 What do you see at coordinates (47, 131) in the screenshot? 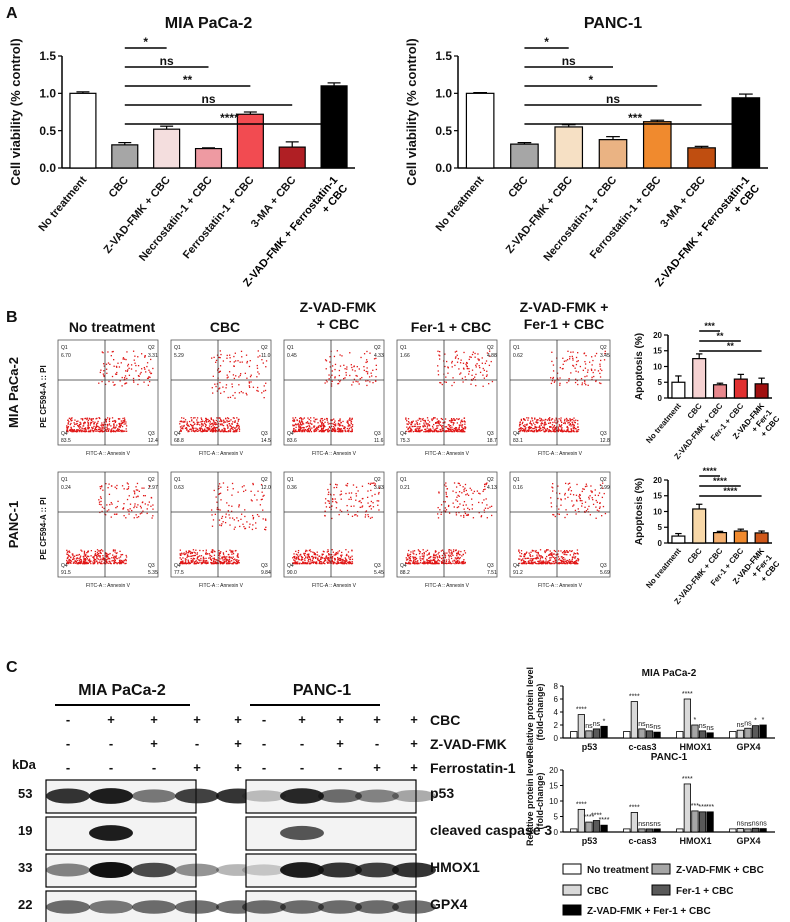
I see `y-tick-label: 0.5` at bounding box center [47, 131].